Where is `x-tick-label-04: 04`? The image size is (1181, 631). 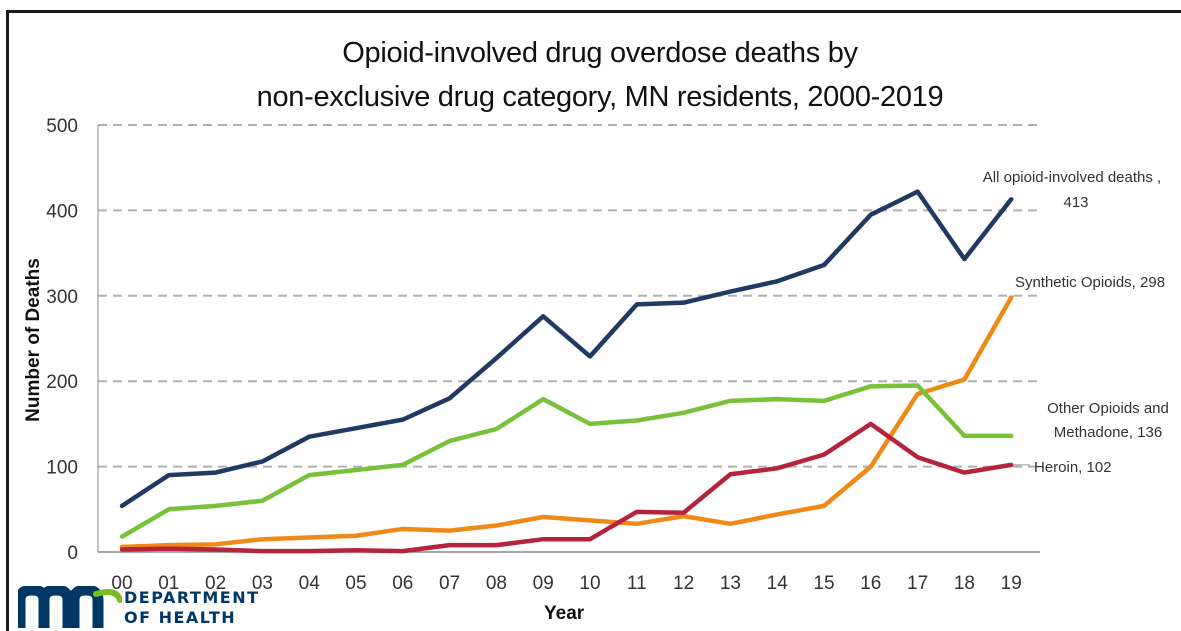 x-tick-label-04: 04 is located at coordinates (310, 583).